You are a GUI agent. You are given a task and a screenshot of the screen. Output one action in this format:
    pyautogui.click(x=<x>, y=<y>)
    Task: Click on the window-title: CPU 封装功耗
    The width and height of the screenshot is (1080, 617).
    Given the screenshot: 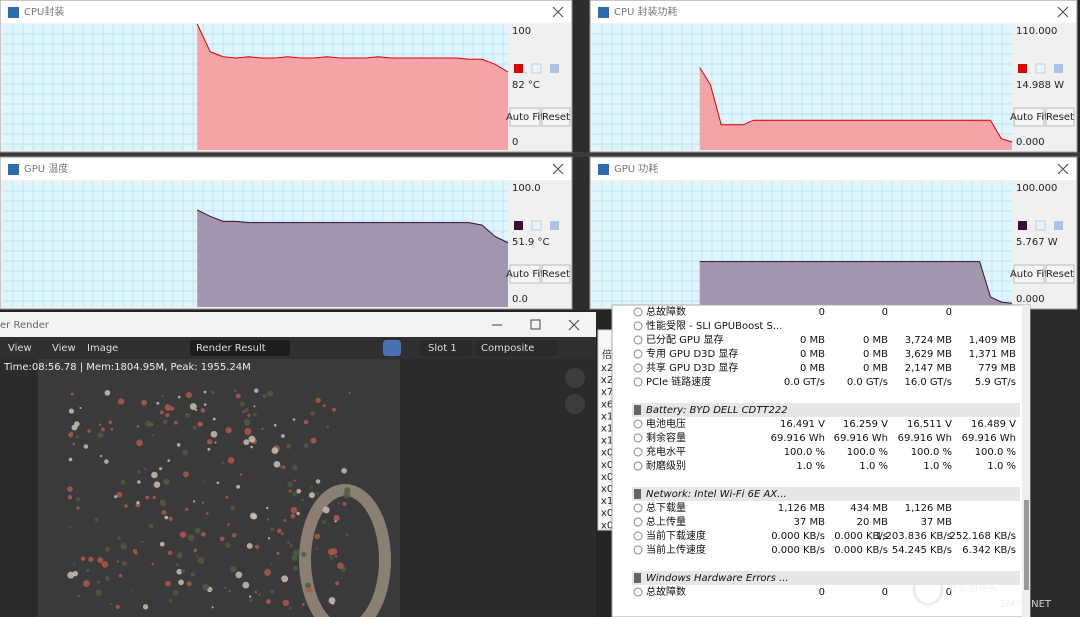 What is the action you would take?
    pyautogui.click(x=646, y=11)
    